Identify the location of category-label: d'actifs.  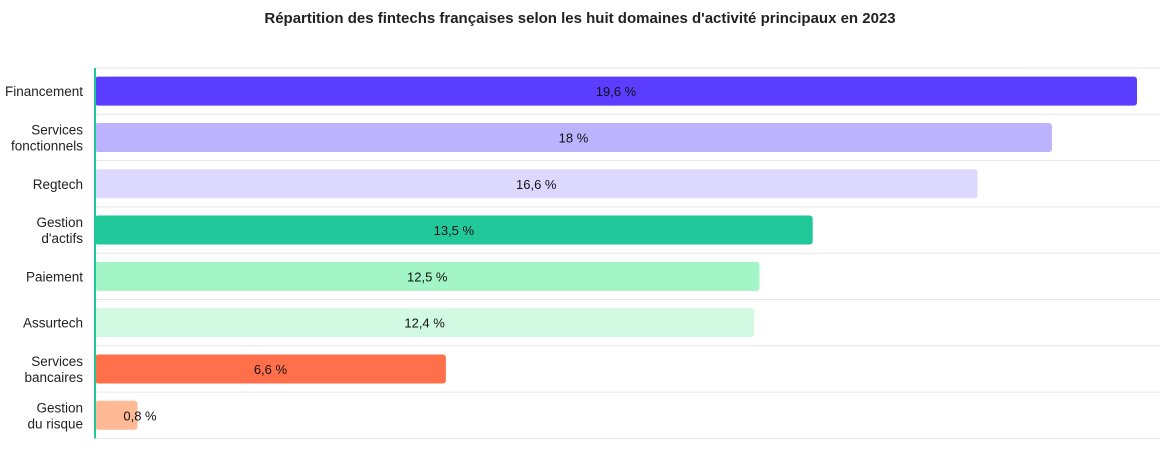
(62, 238).